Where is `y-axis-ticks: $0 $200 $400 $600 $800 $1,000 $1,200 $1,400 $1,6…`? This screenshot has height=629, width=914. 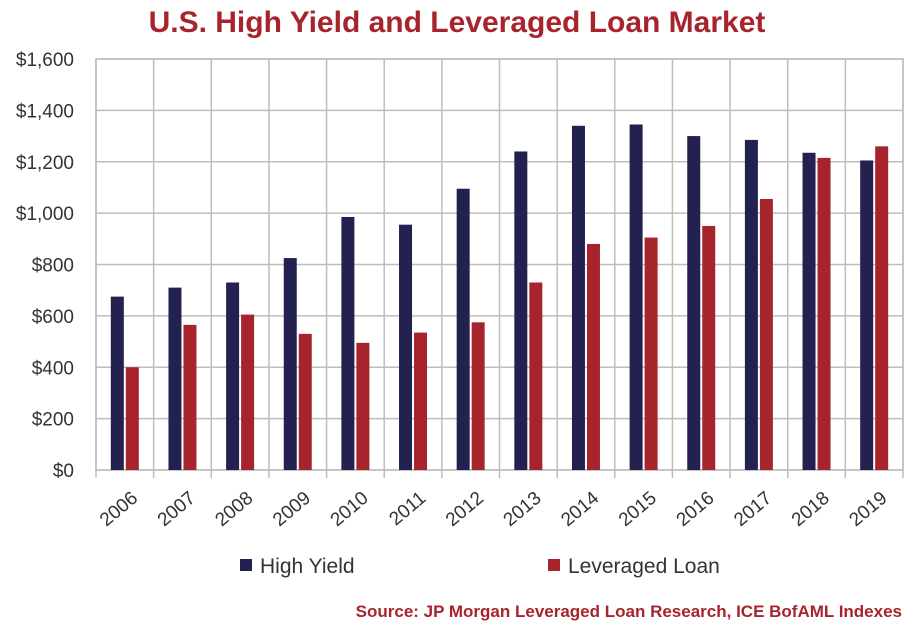 y-axis-ticks: $0 $200 $400 $600 $800 $1,000 $1,200 $1,400 $1,6… is located at coordinates (45, 266).